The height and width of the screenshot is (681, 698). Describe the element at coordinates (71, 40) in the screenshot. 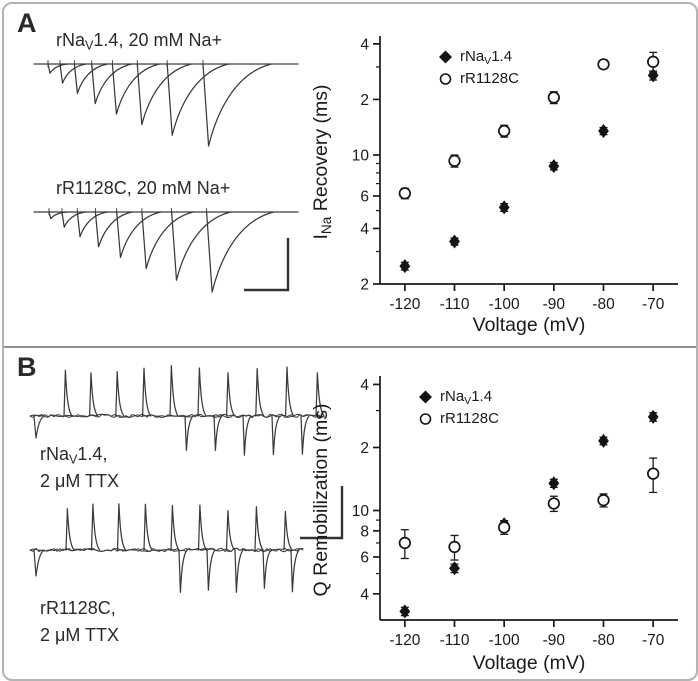

I see `title-text: rNa` at that location.